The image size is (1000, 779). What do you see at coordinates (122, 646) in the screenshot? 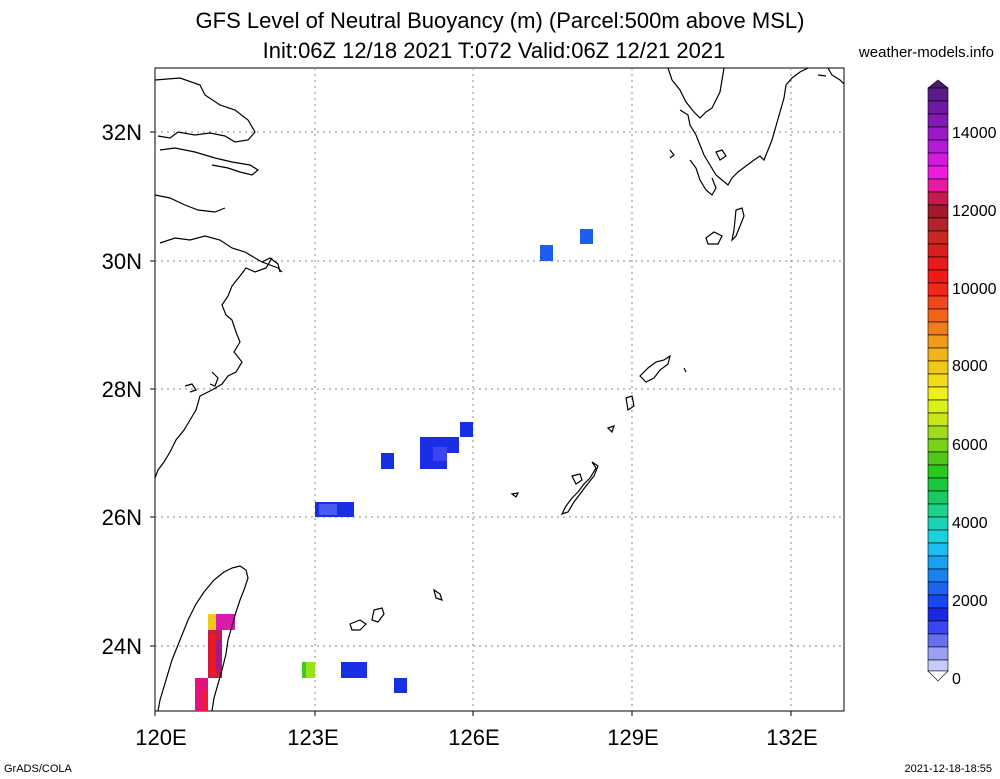
I see `lat-label: 24N` at bounding box center [122, 646].